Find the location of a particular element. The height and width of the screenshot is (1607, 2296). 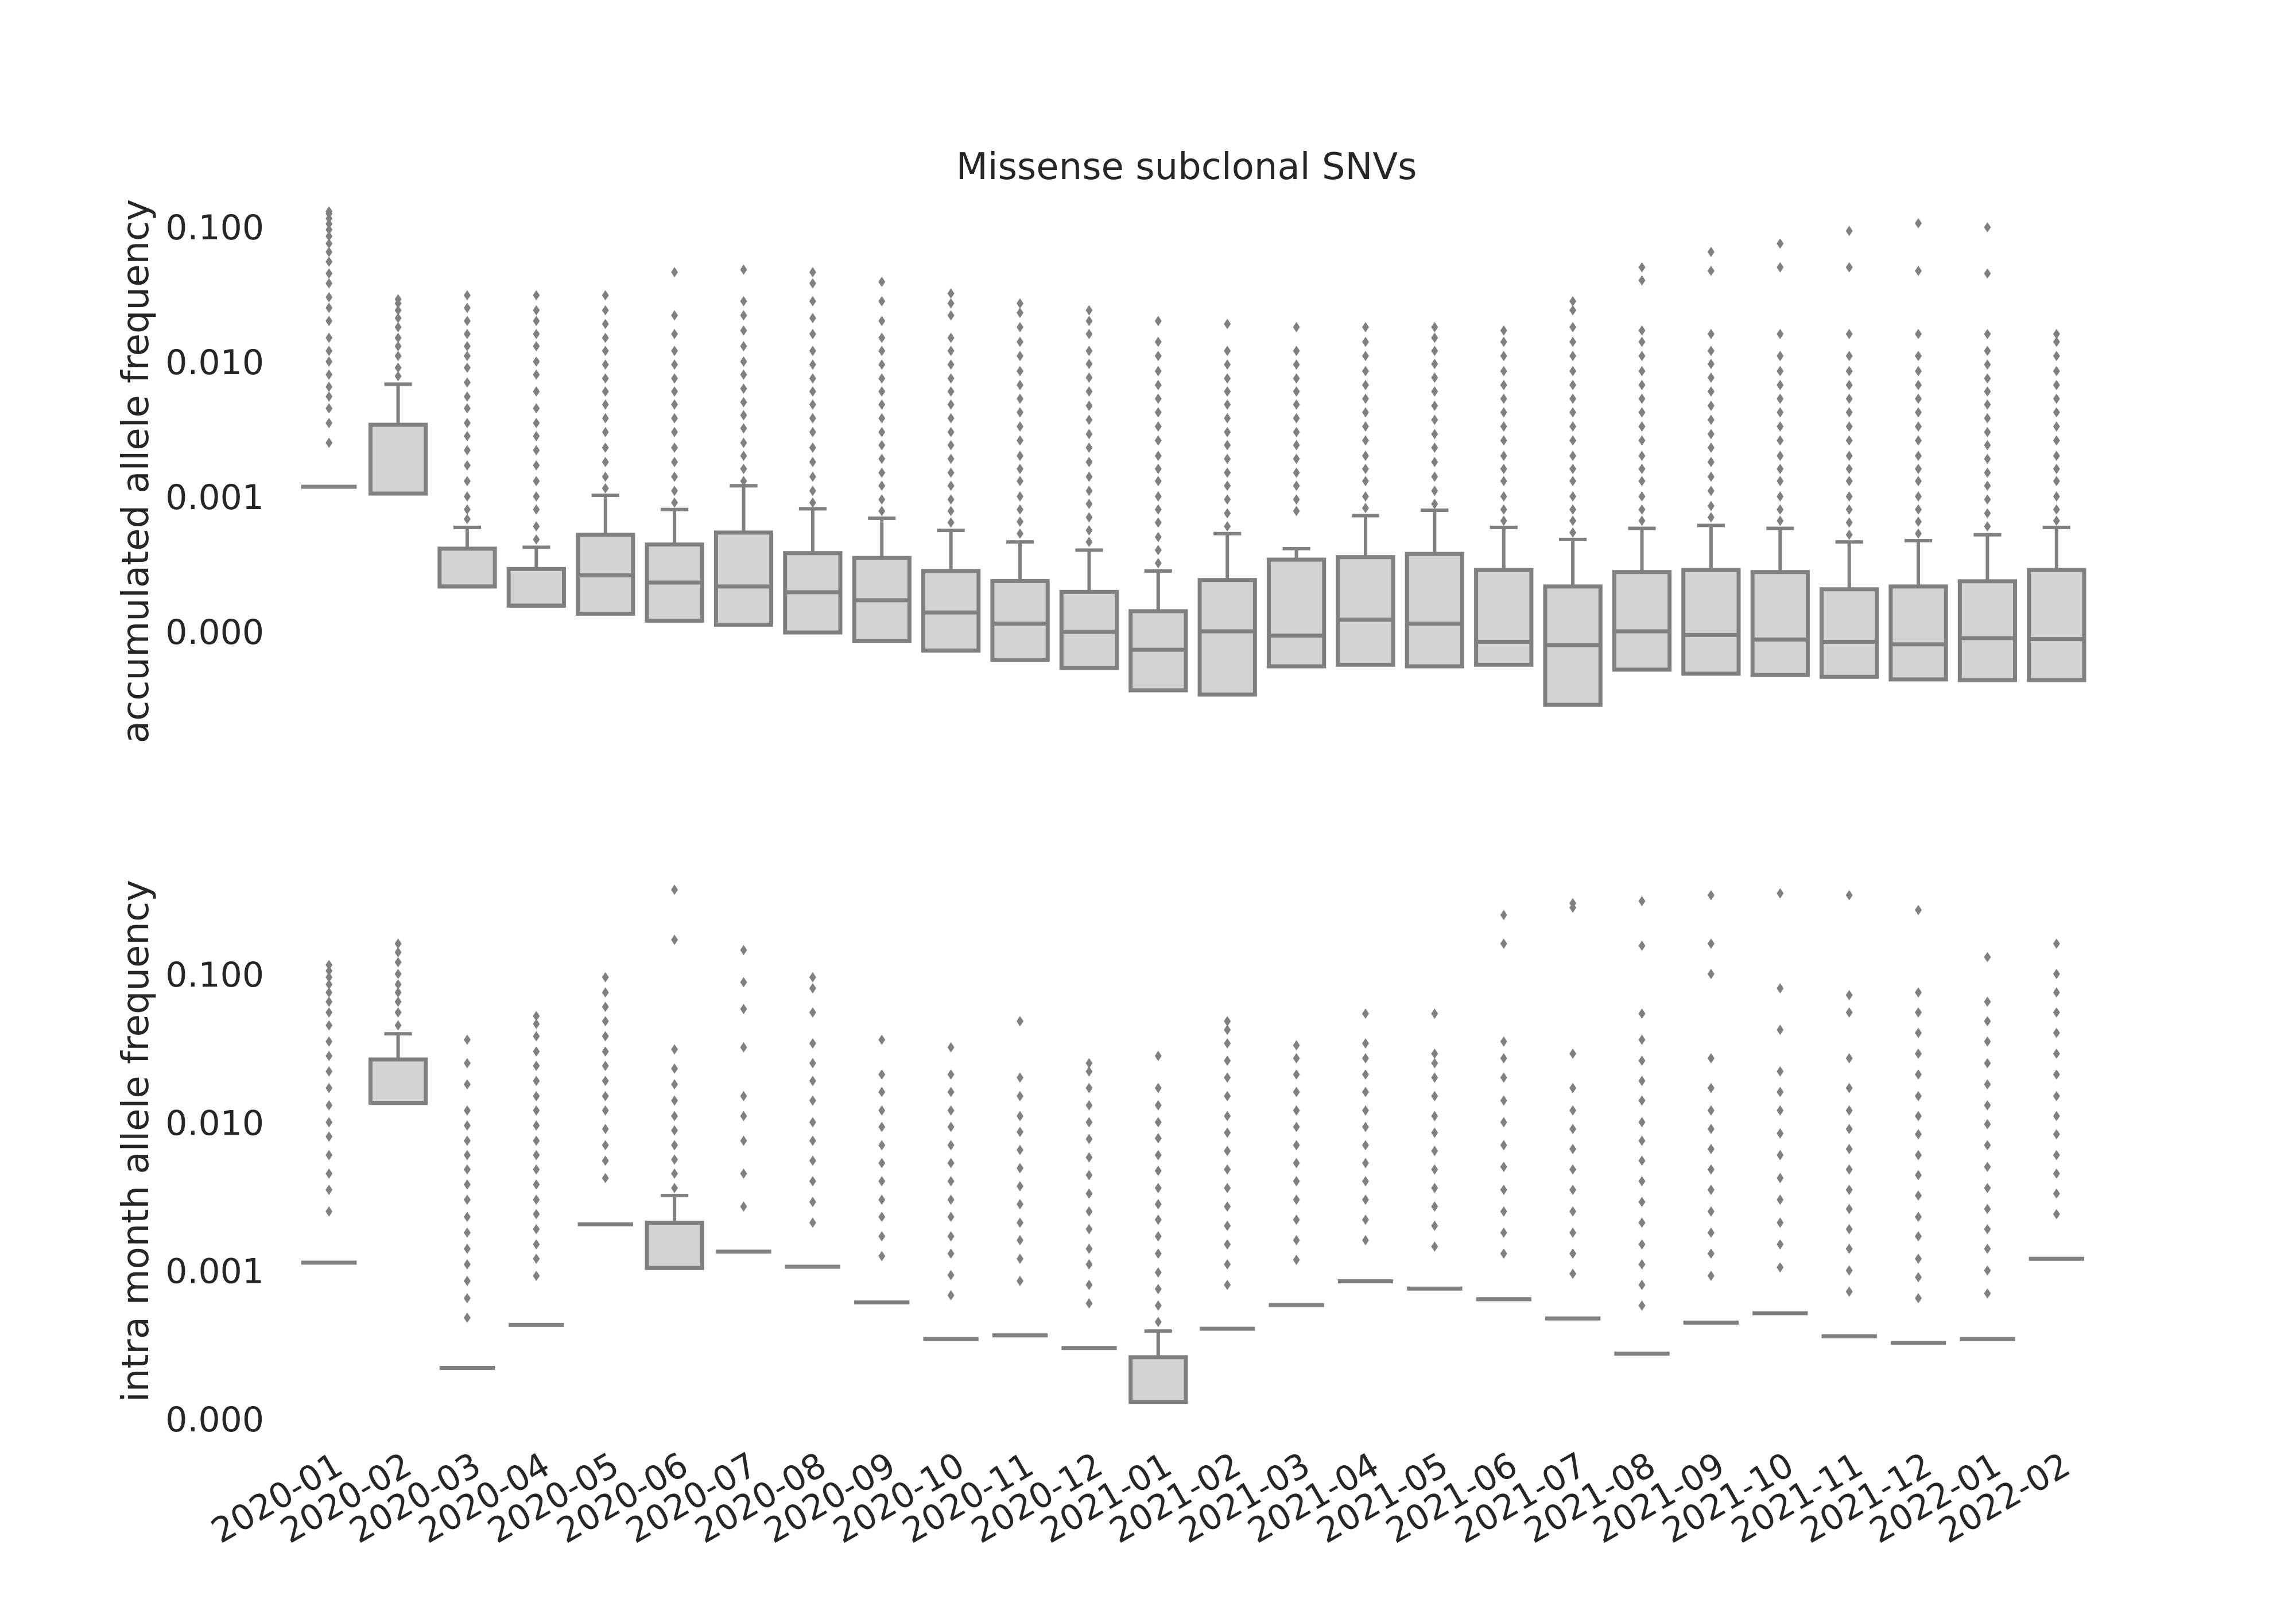

y-axis-label-accumulated: accumulated allele frequency is located at coordinates (136, 471).